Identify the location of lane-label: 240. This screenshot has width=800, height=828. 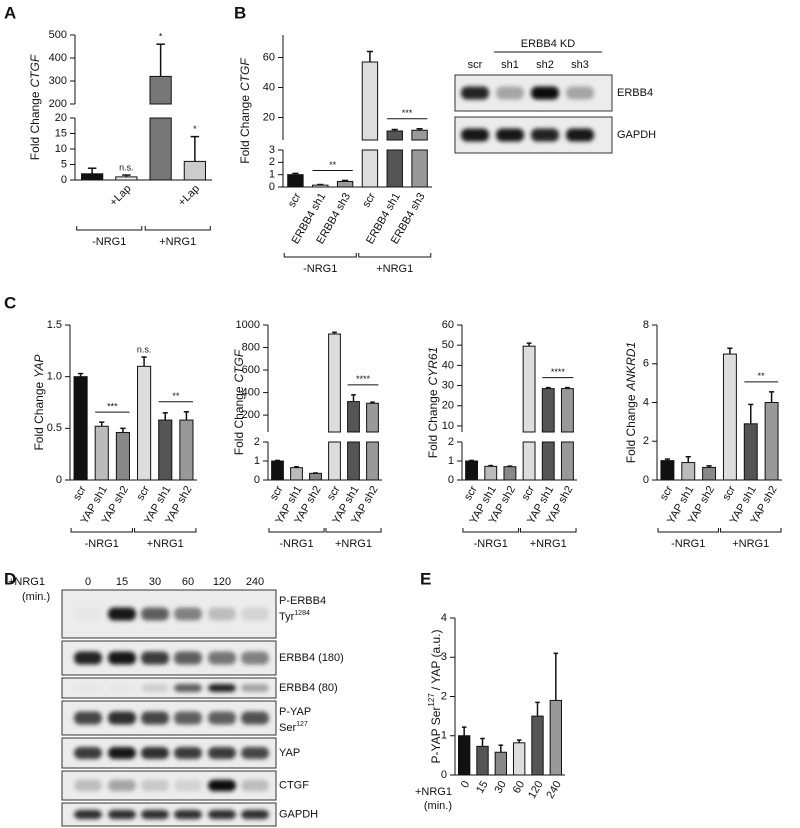
(255, 582).